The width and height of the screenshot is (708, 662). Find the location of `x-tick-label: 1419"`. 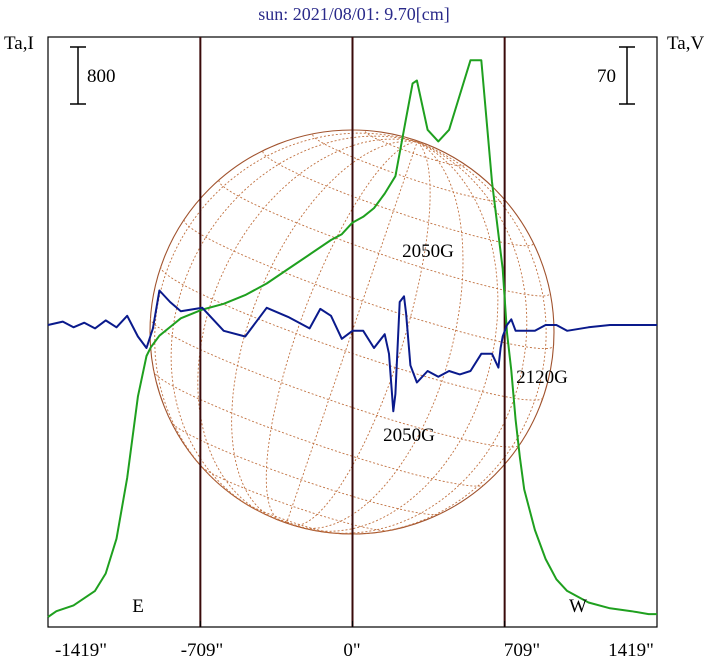

x-tick-label: 1419" is located at coordinates (631, 650).